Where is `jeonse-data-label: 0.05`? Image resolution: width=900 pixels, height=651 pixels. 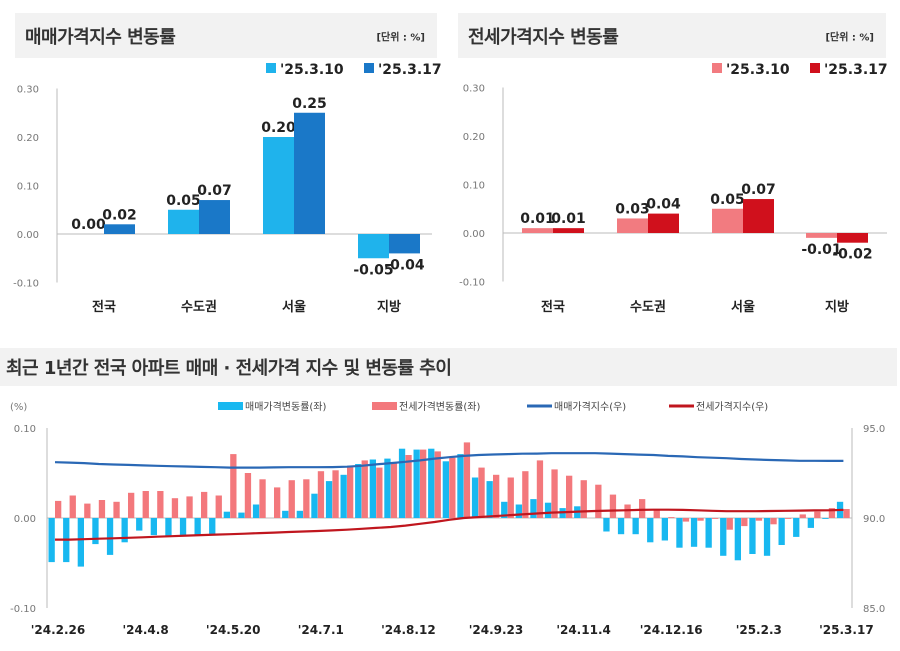
jeonse-data-label: 0.05 is located at coordinates (727, 200).